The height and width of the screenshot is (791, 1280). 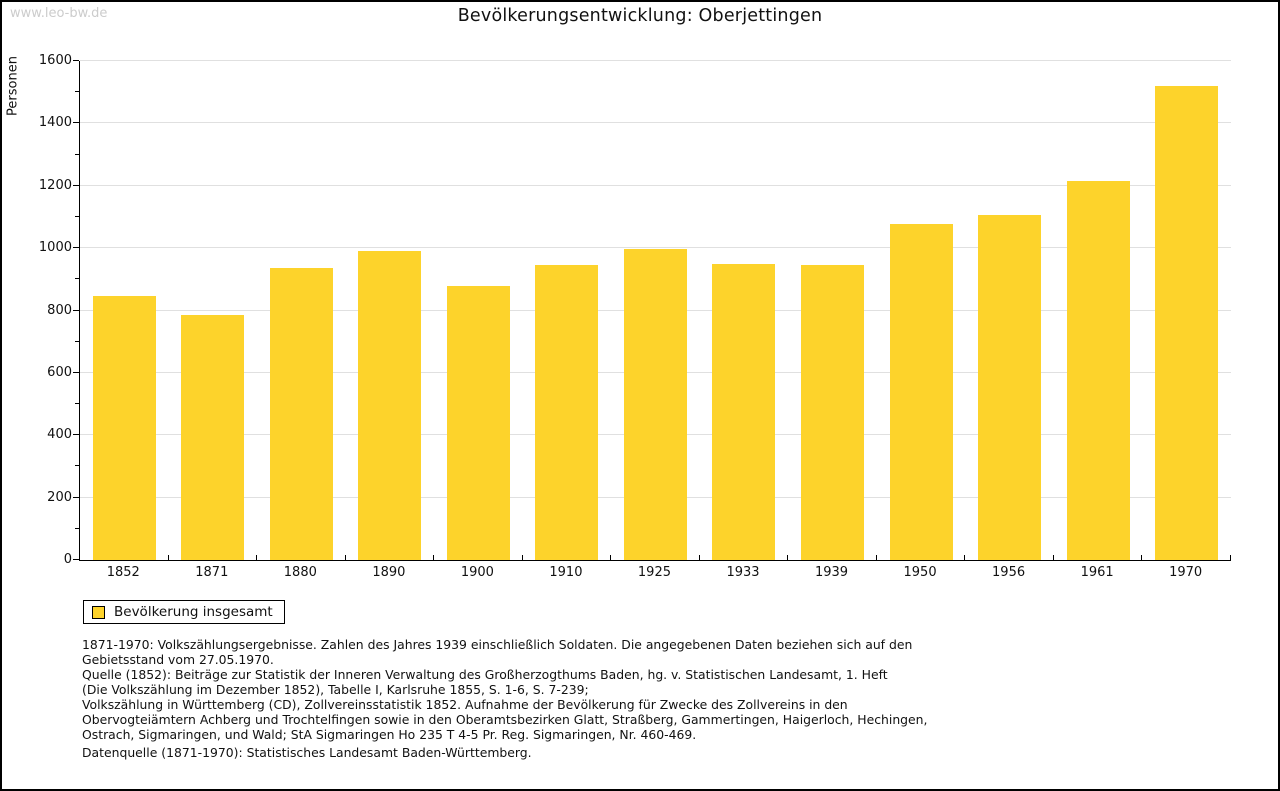 I want to click on x-tick-label: 1925, so click(x=654, y=572).